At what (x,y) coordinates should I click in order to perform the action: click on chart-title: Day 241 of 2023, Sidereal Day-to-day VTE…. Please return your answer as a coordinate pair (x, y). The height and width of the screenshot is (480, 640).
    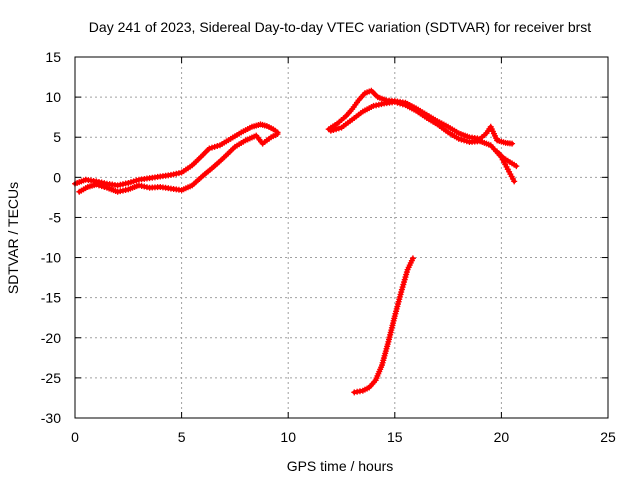
    Looking at the image, I should click on (340, 27).